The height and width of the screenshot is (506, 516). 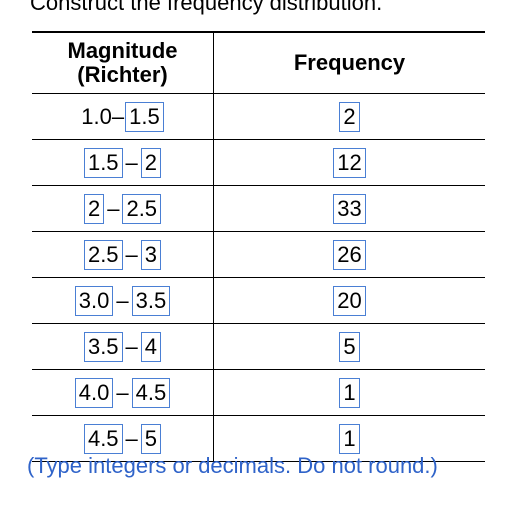 I want to click on frequency-input: 12, so click(x=349, y=162).